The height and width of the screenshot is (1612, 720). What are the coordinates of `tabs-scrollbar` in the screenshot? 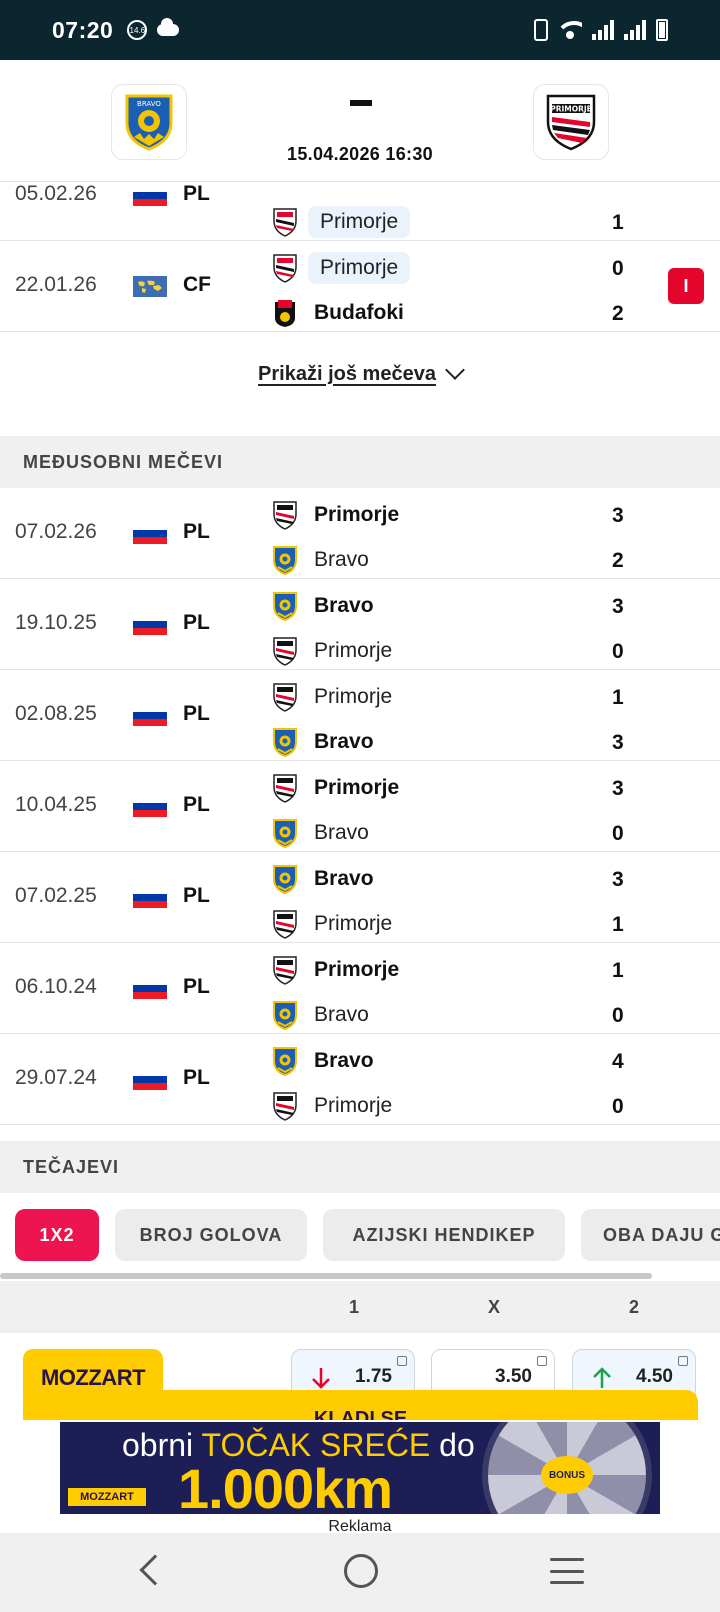 It's located at (360, 1277).